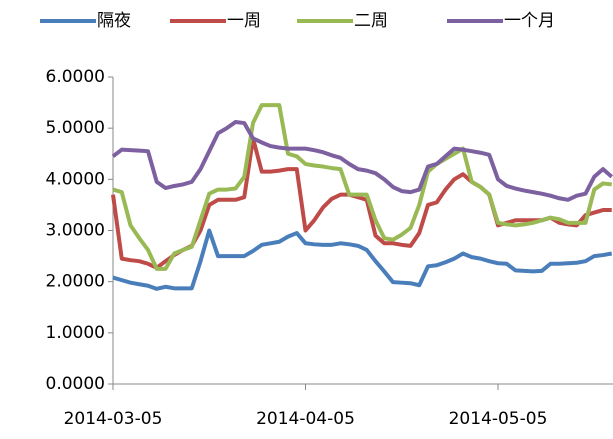 The width and height of the screenshot is (613, 439). Describe the element at coordinates (75, 282) in the screenshot. I see `y-tick-label: 2.0000` at that location.